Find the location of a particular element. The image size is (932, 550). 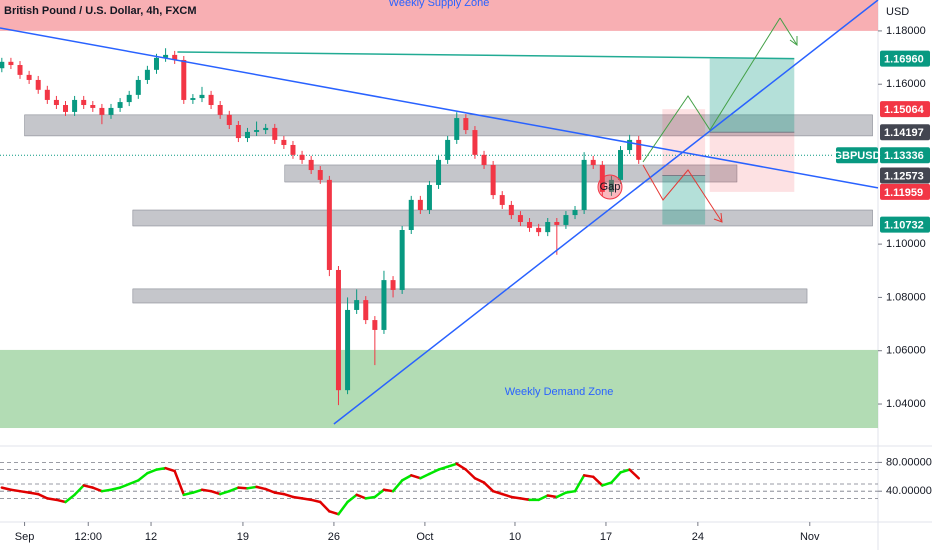

chart-title: British Pound / U.S. Dollar, 4h, FXCM is located at coordinates (100, 11).